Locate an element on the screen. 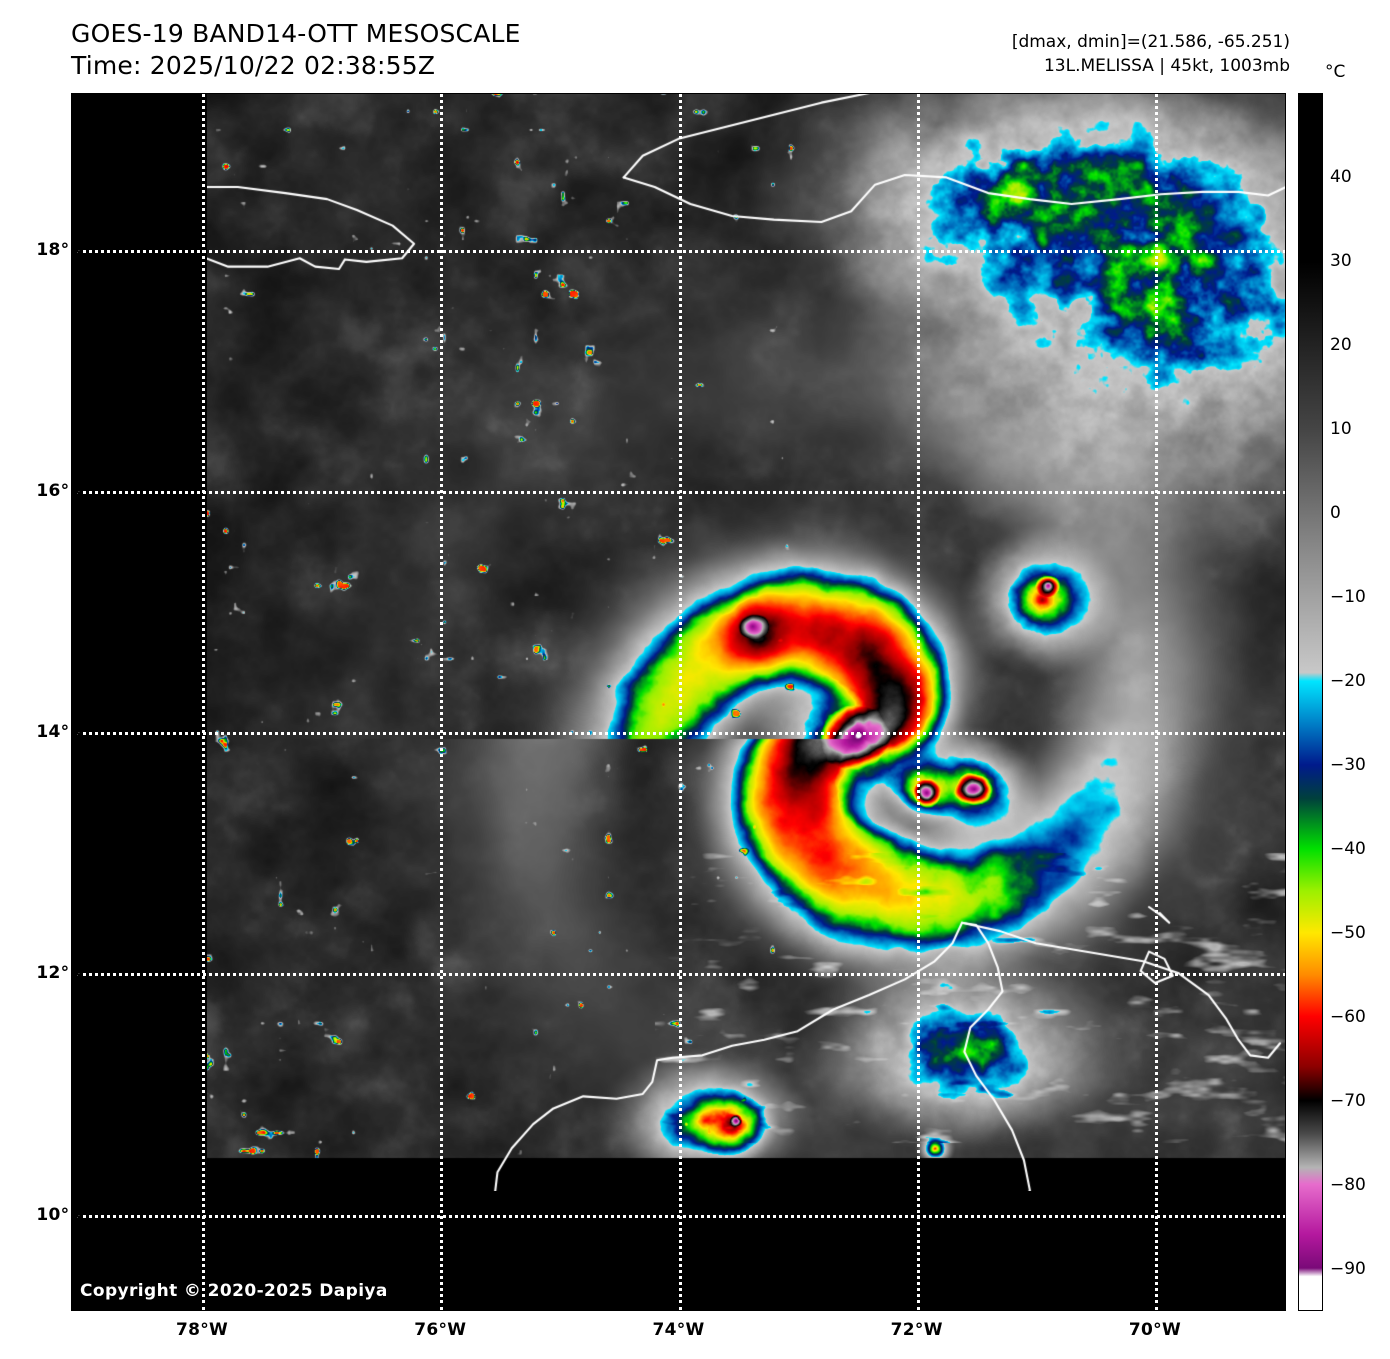  page-title: GOES-19 BAND14-OTT MESOSCALE is located at coordinates (296, 33).